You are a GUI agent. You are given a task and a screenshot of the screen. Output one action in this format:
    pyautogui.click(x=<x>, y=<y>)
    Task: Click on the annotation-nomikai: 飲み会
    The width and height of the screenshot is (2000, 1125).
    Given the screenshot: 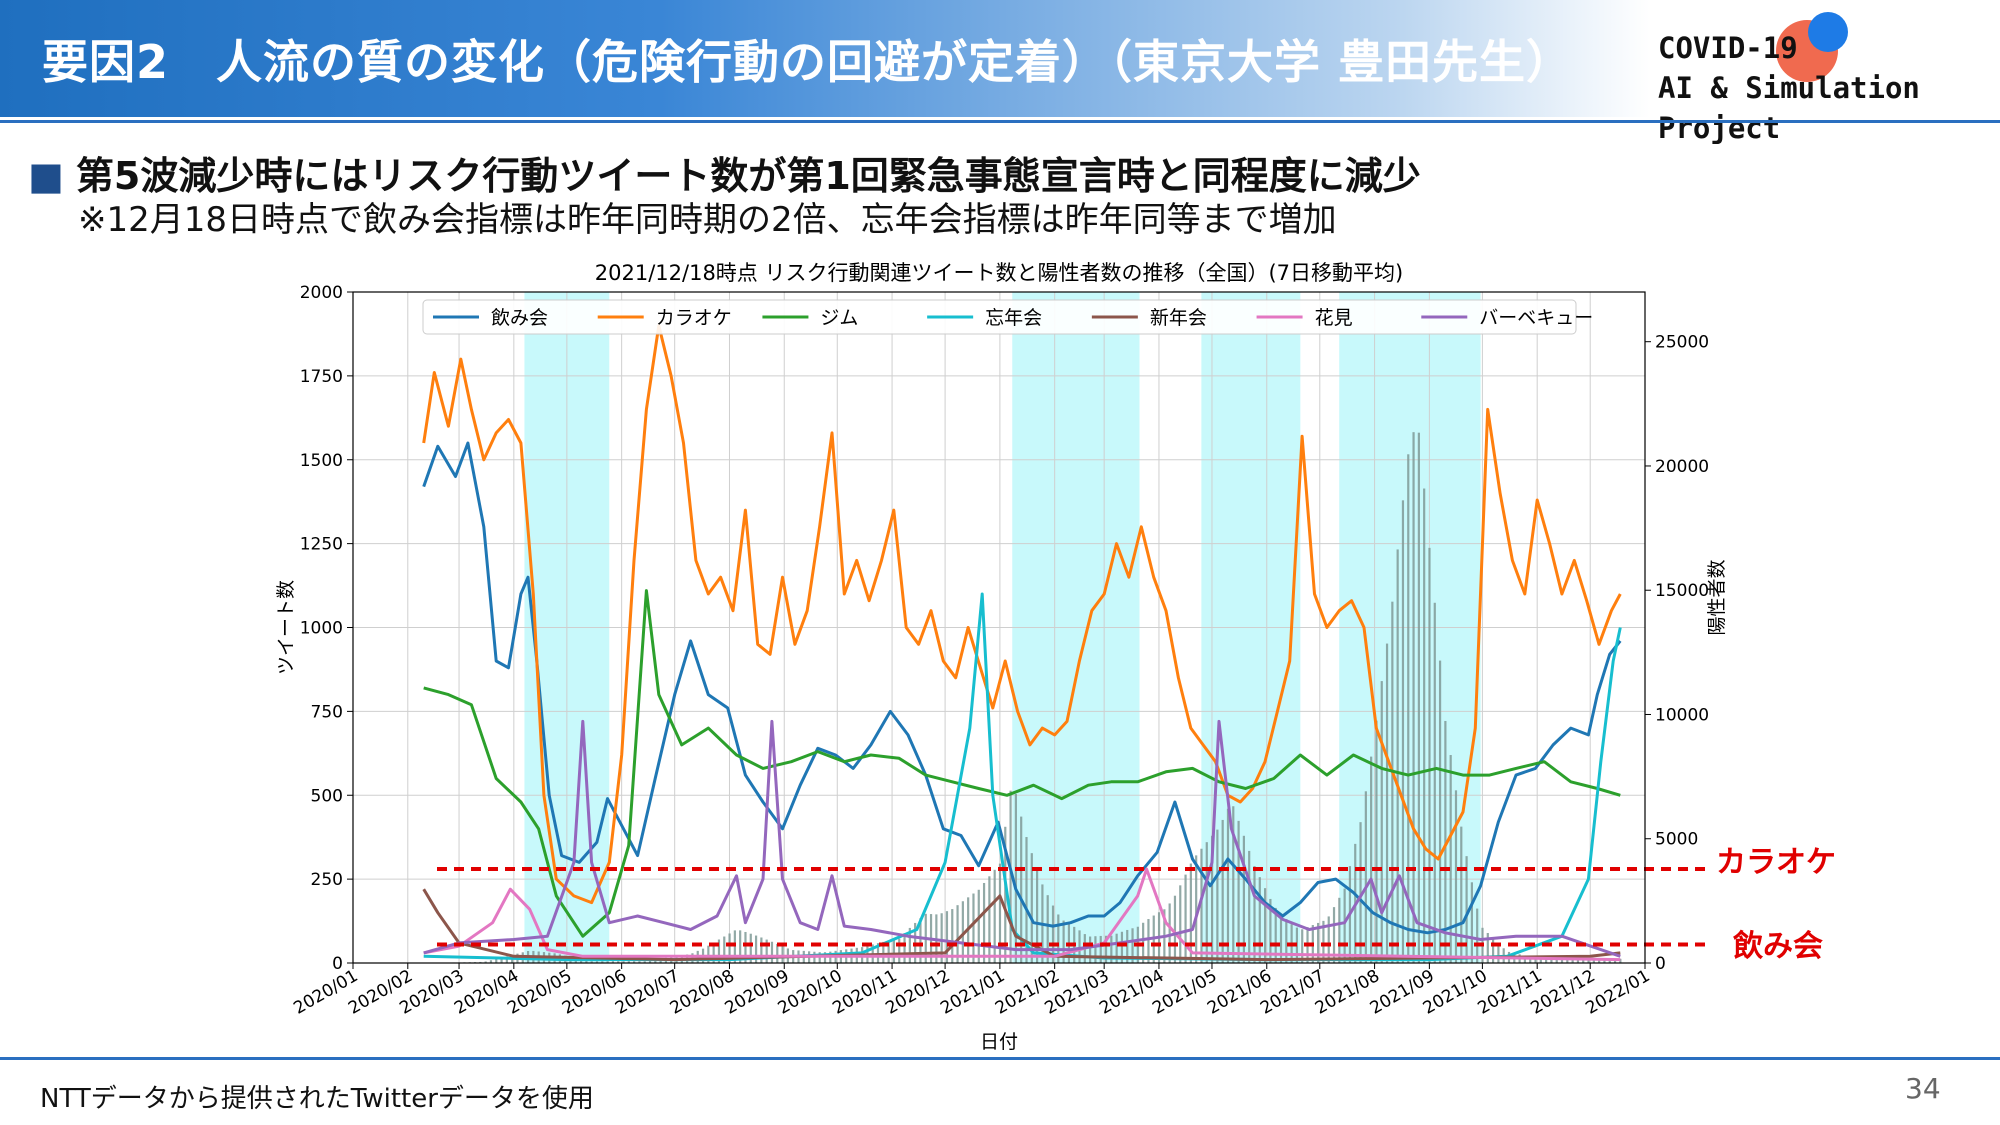 What is the action you would take?
    pyautogui.click(x=1778, y=946)
    